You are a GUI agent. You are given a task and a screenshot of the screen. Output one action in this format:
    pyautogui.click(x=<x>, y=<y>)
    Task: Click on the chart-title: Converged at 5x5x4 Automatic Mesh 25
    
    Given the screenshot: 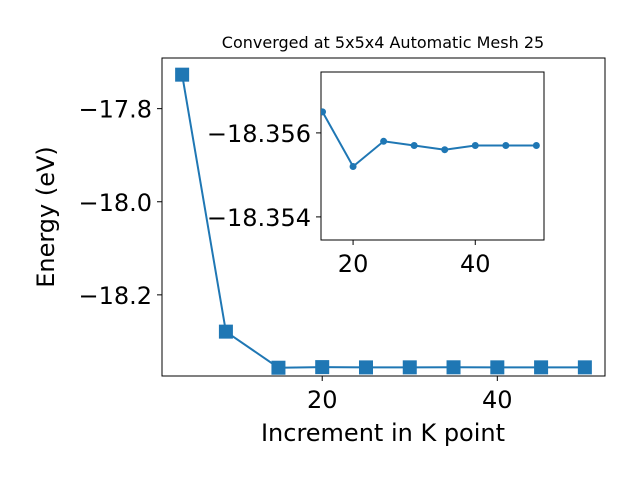 What is the action you would take?
    pyautogui.click(x=383, y=42)
    